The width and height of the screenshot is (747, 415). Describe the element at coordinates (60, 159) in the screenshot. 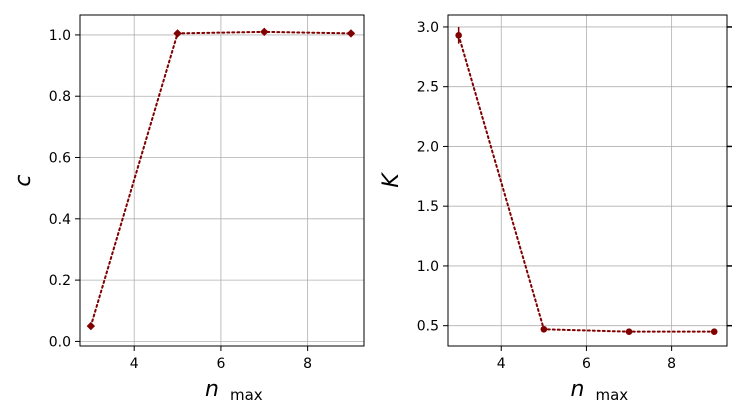

I see `y-tick-label: 0.6` at that location.